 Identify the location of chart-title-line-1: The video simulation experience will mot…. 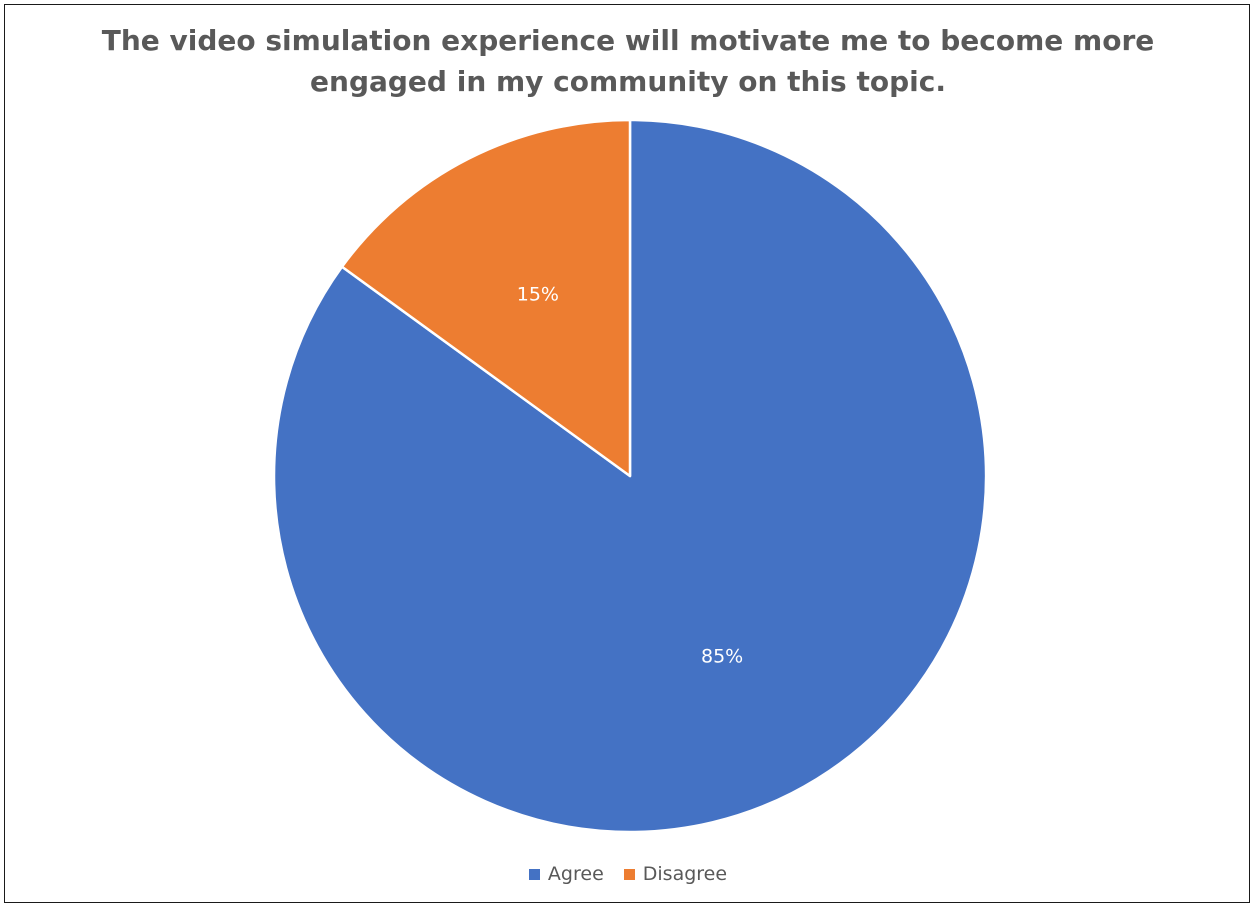
(628, 40).